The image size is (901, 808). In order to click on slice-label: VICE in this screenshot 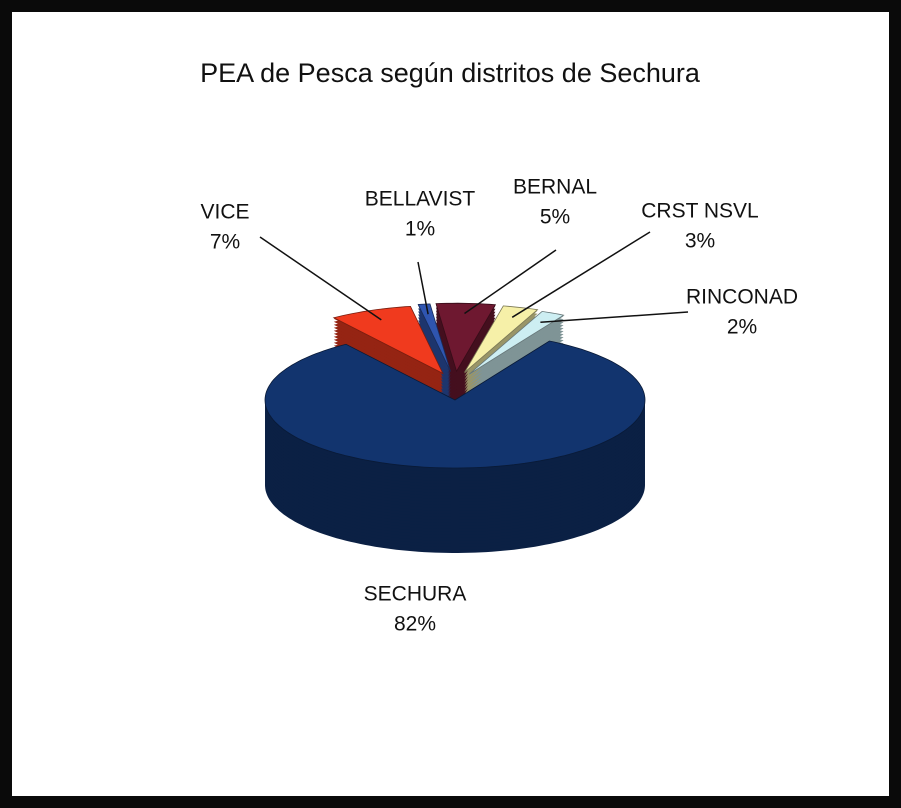, I will do `click(224, 212)`.